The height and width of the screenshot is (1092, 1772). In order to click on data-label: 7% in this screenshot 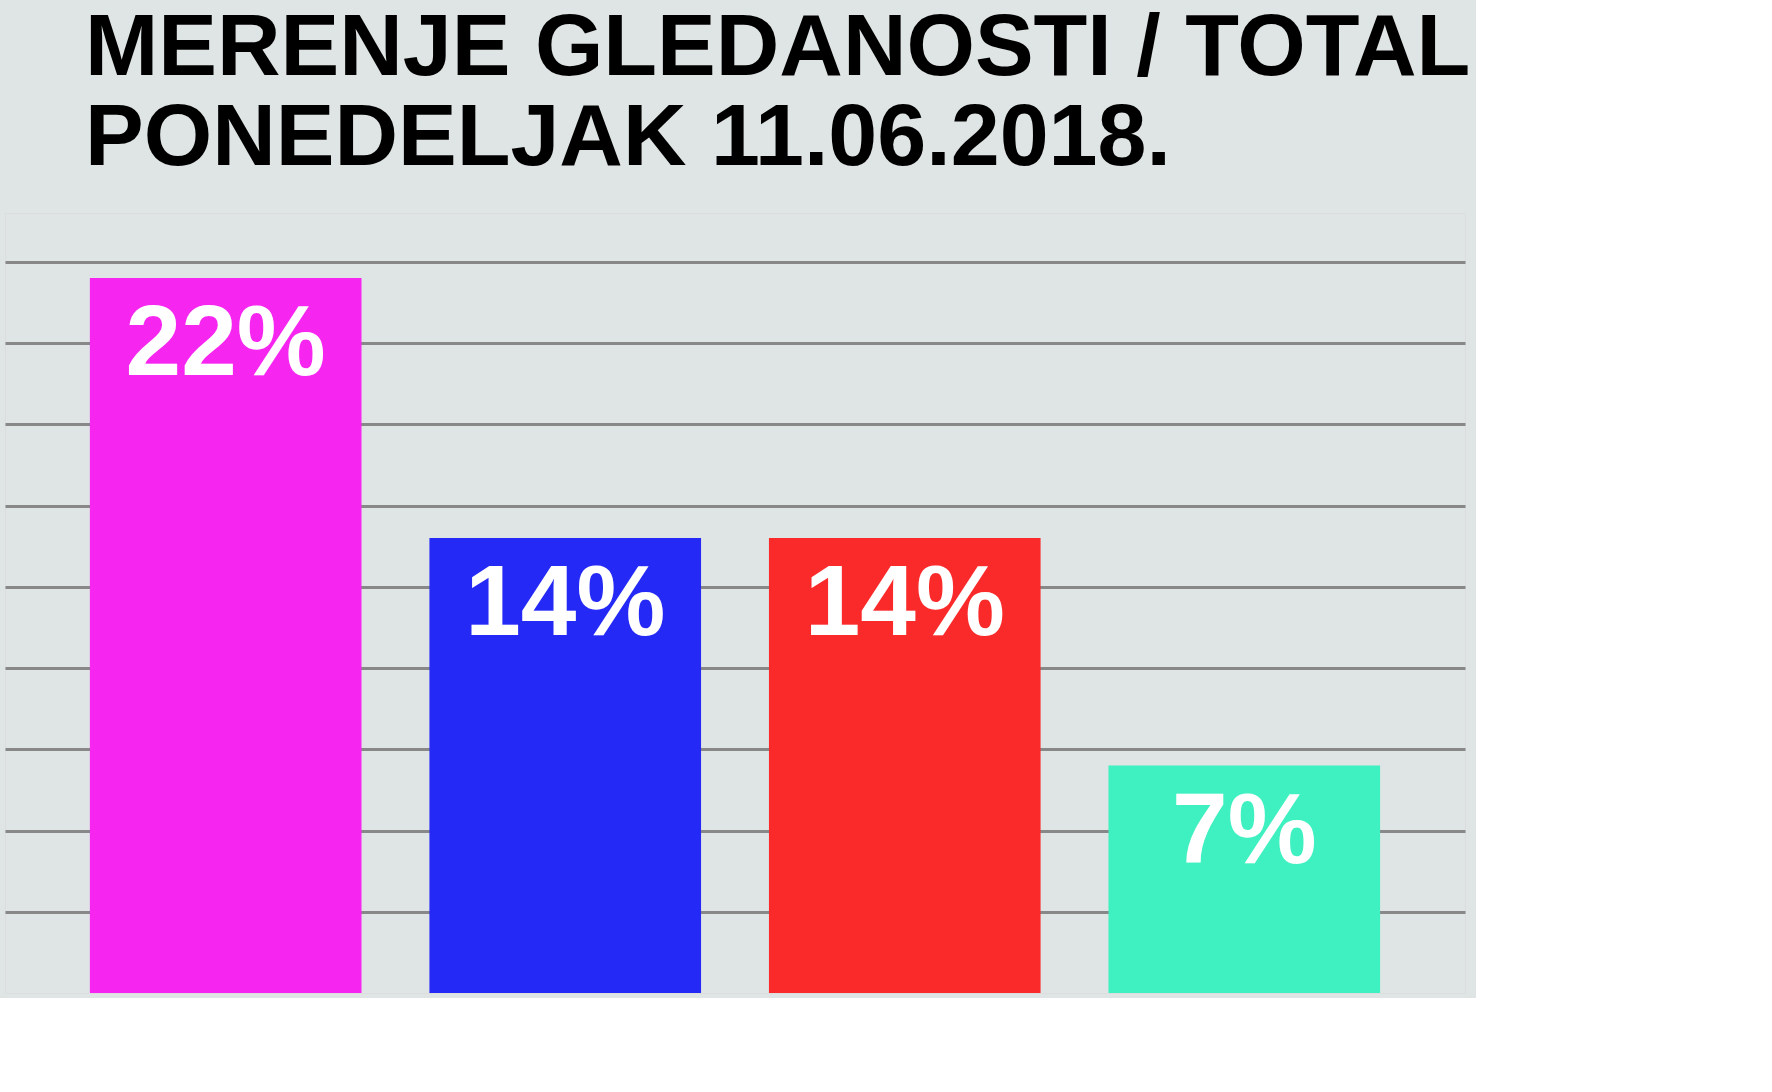, I will do `click(1244, 827)`.